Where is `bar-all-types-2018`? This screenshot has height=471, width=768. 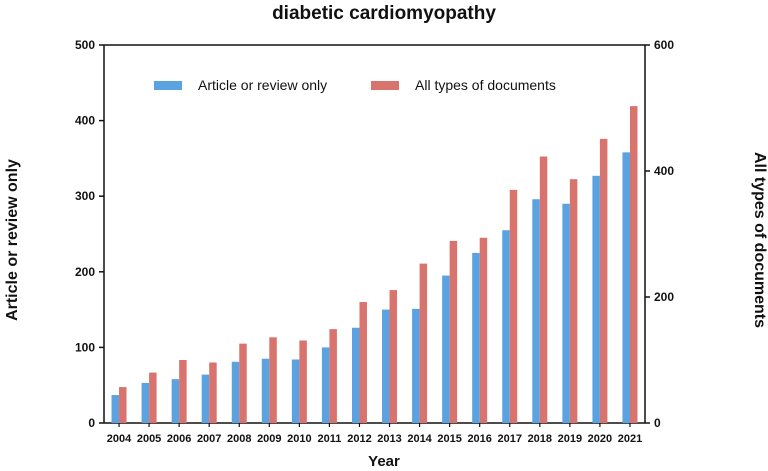 bar-all-types-2018 is located at coordinates (543, 289).